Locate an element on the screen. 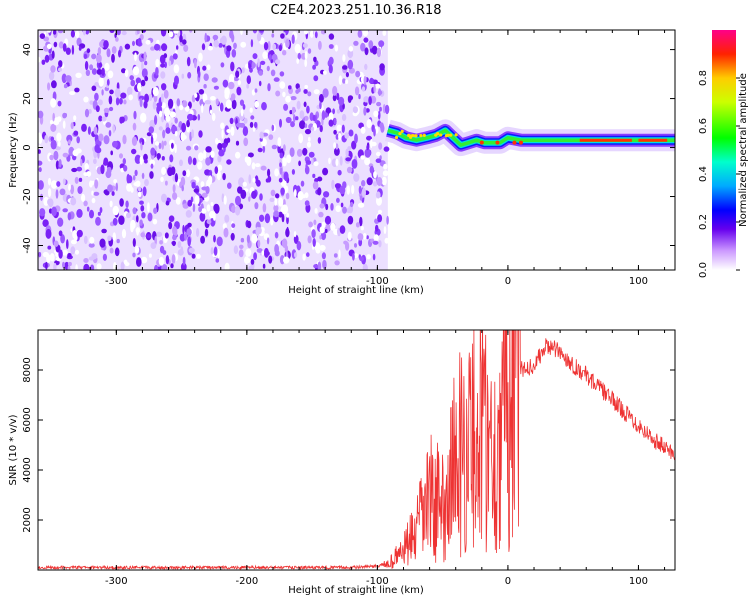  spectrogram-ytick-label: 40 is located at coordinates (27, 49).